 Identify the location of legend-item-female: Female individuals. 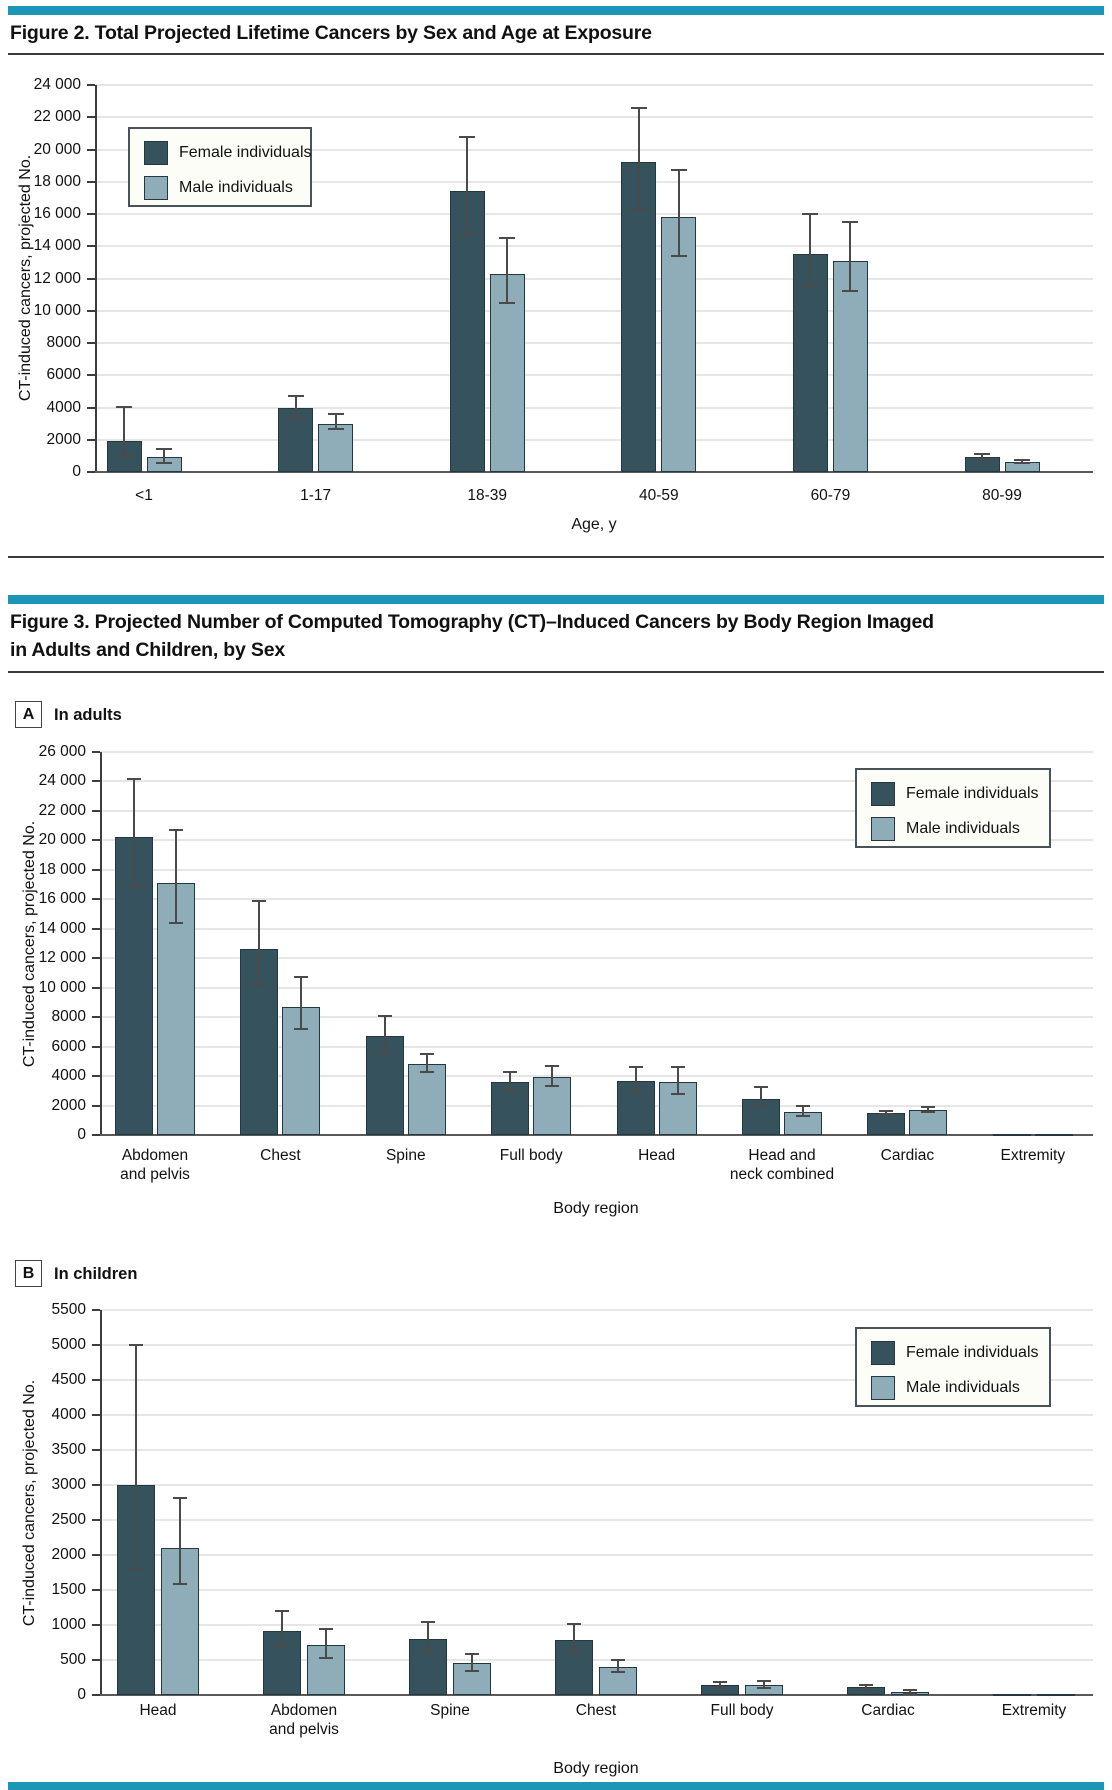
(955, 794).